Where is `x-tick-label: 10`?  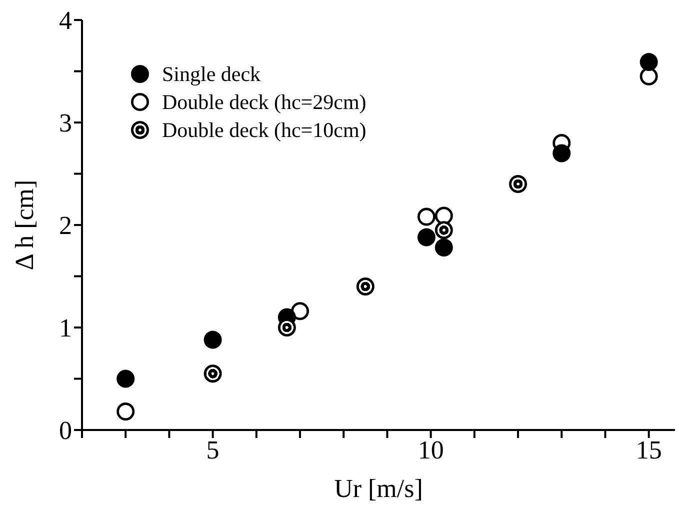
x-tick-label: 10 is located at coordinates (431, 449).